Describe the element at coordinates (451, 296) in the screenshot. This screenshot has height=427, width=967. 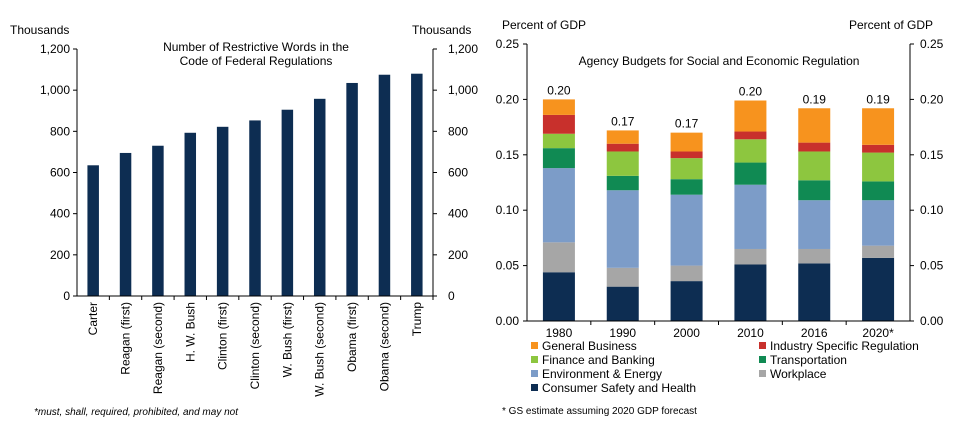
I see `left-ytick-label-right: 0` at that location.